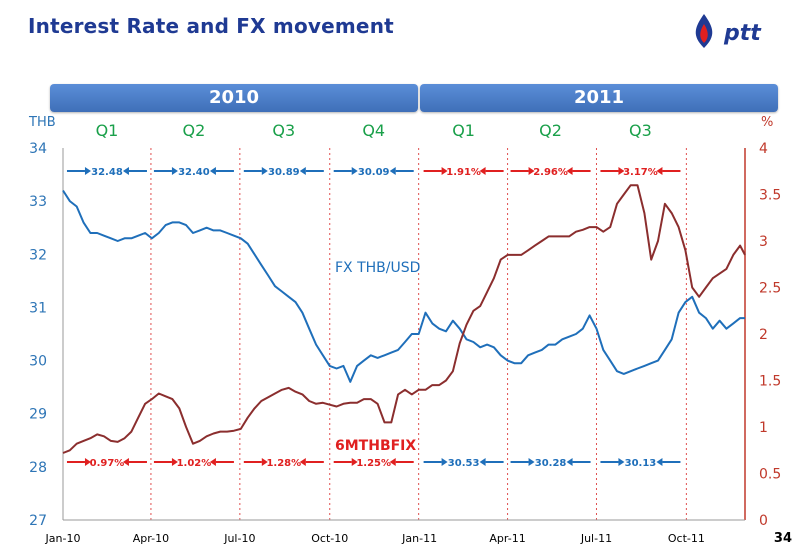  I want to click on avg-rate-label: 1.28%, so click(283, 463).